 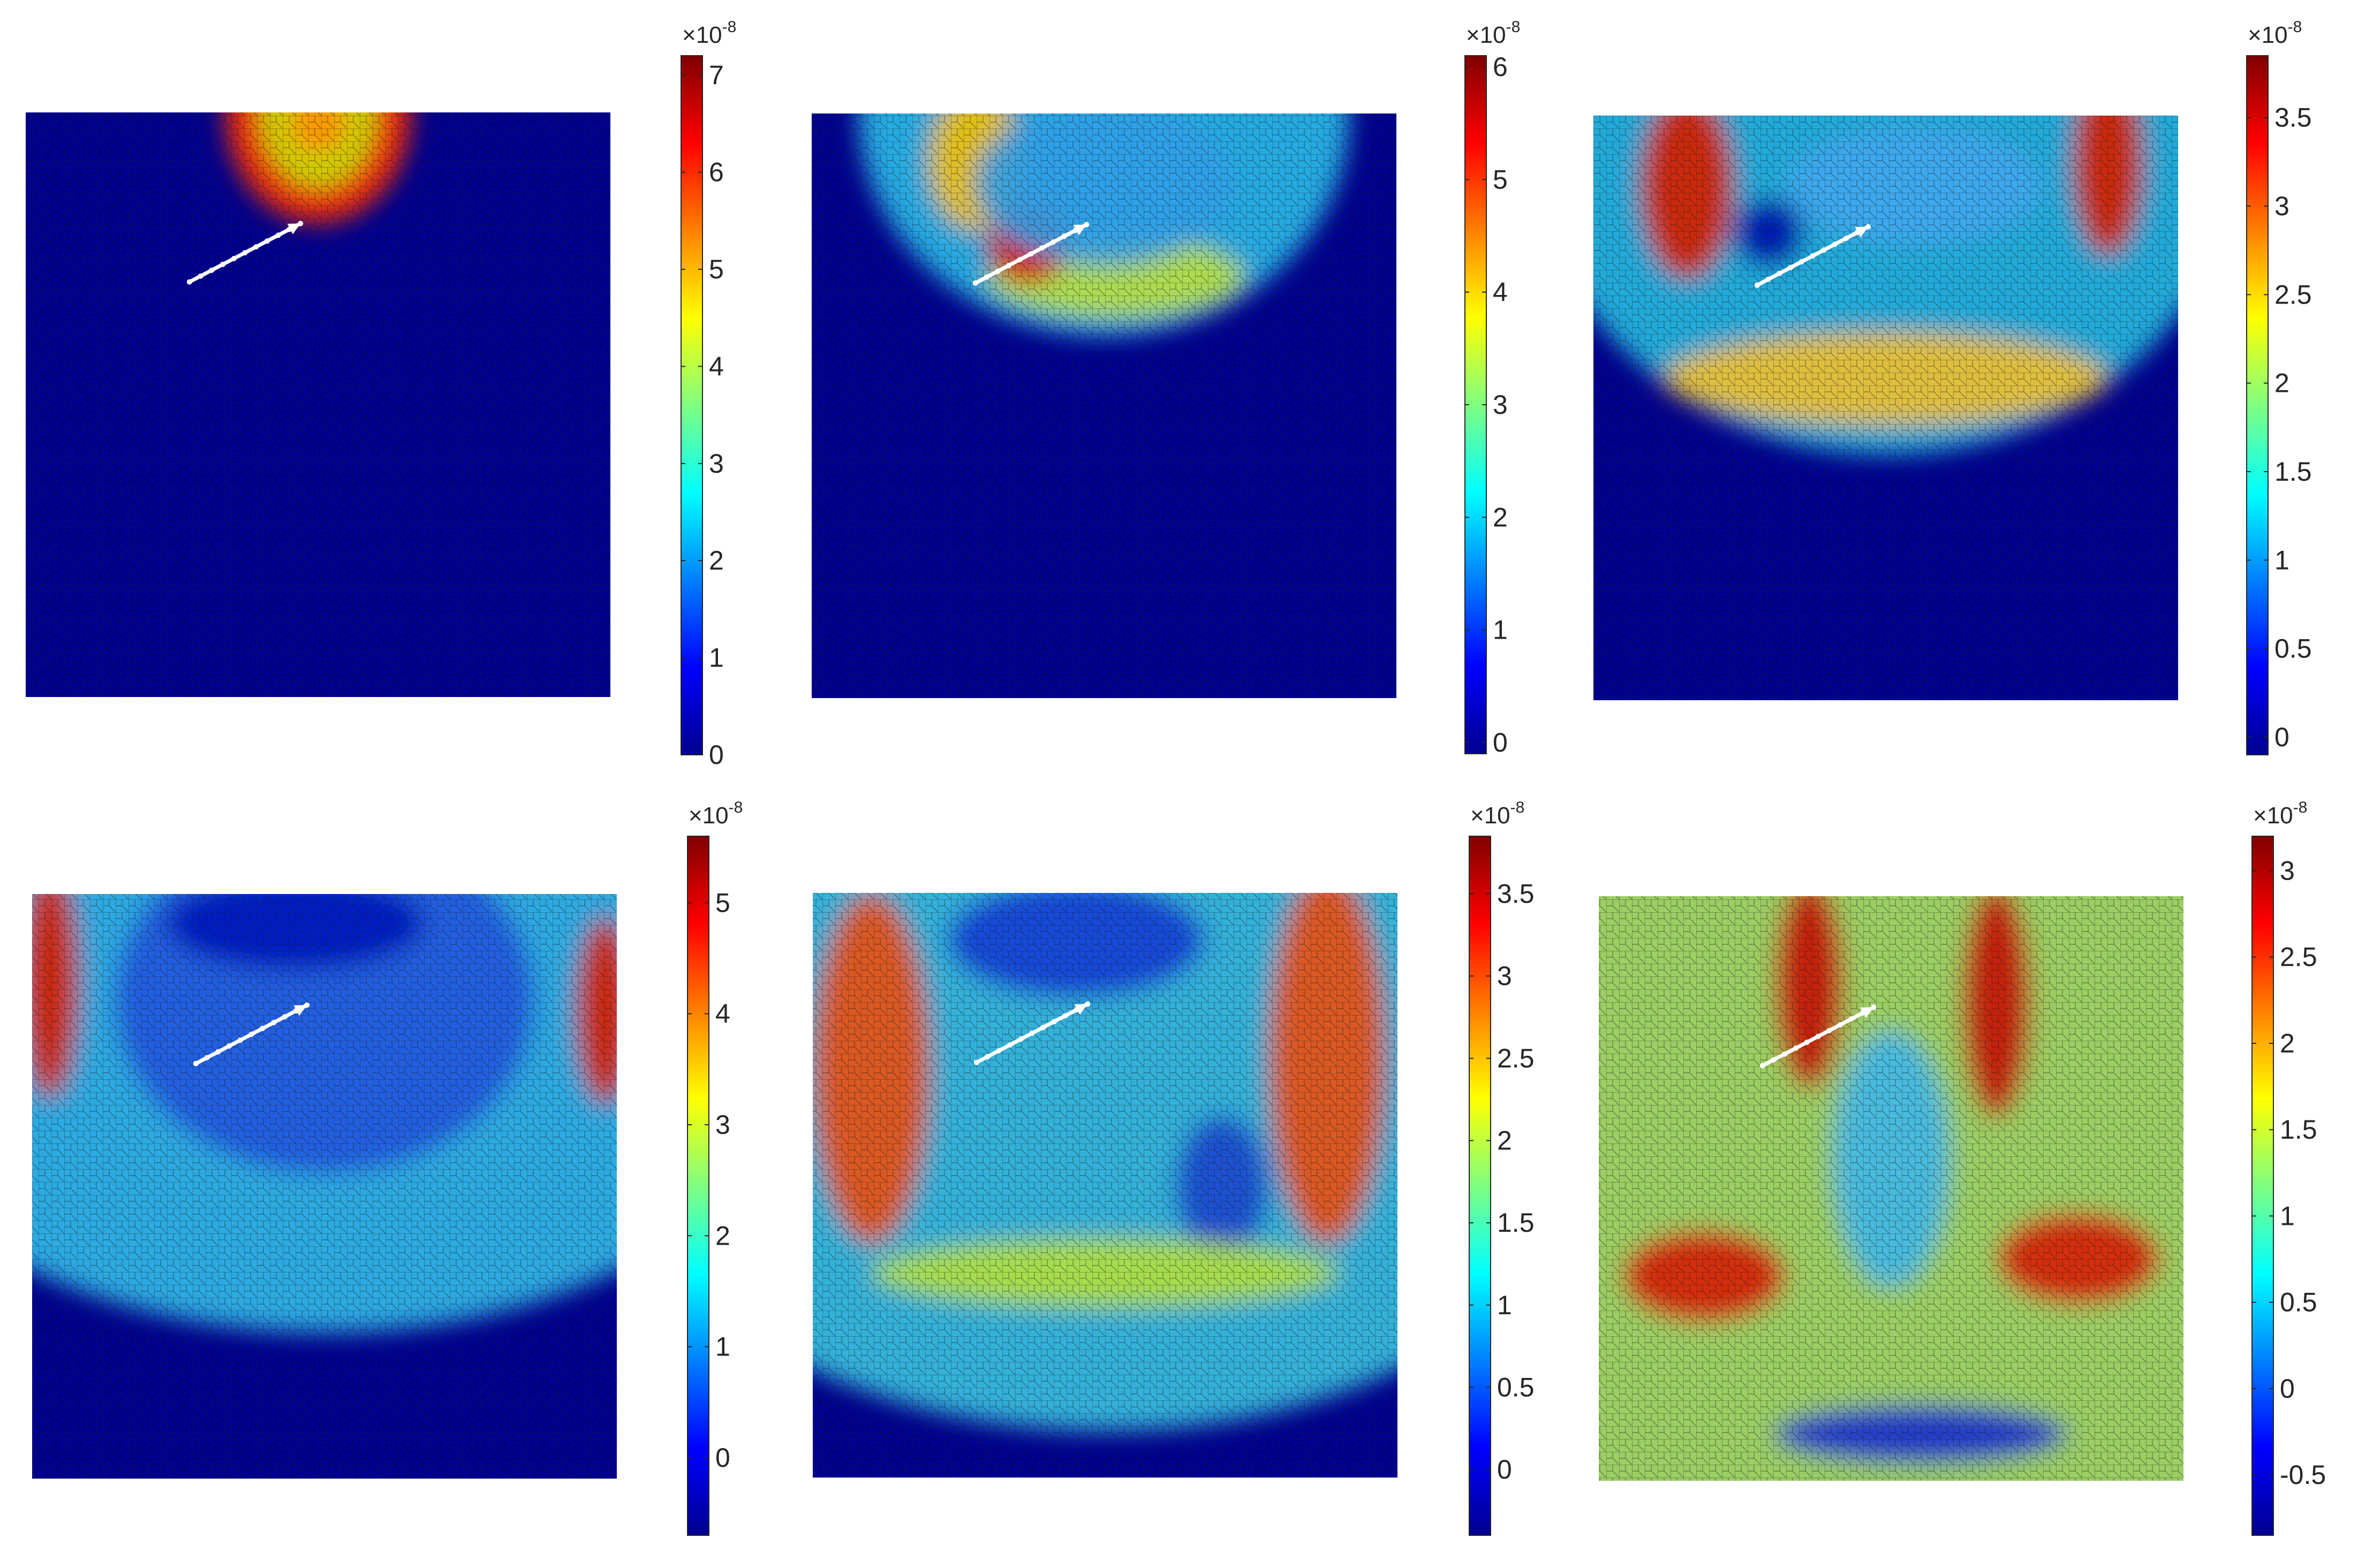 What do you see at coordinates (715, 1167) in the screenshot?
I see `colorbar: 0 1 2 3 4 5 ×10-8` at bounding box center [715, 1167].